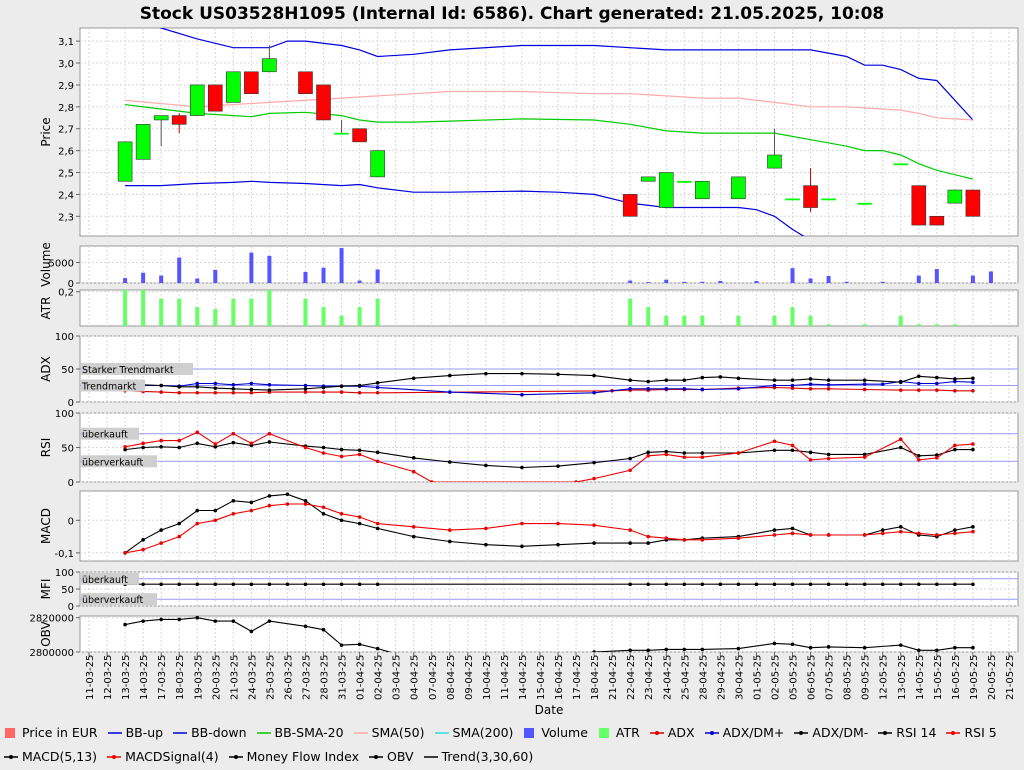  What do you see at coordinates (617, 733) in the screenshot?
I see `legend-item: ATR` at bounding box center [617, 733].